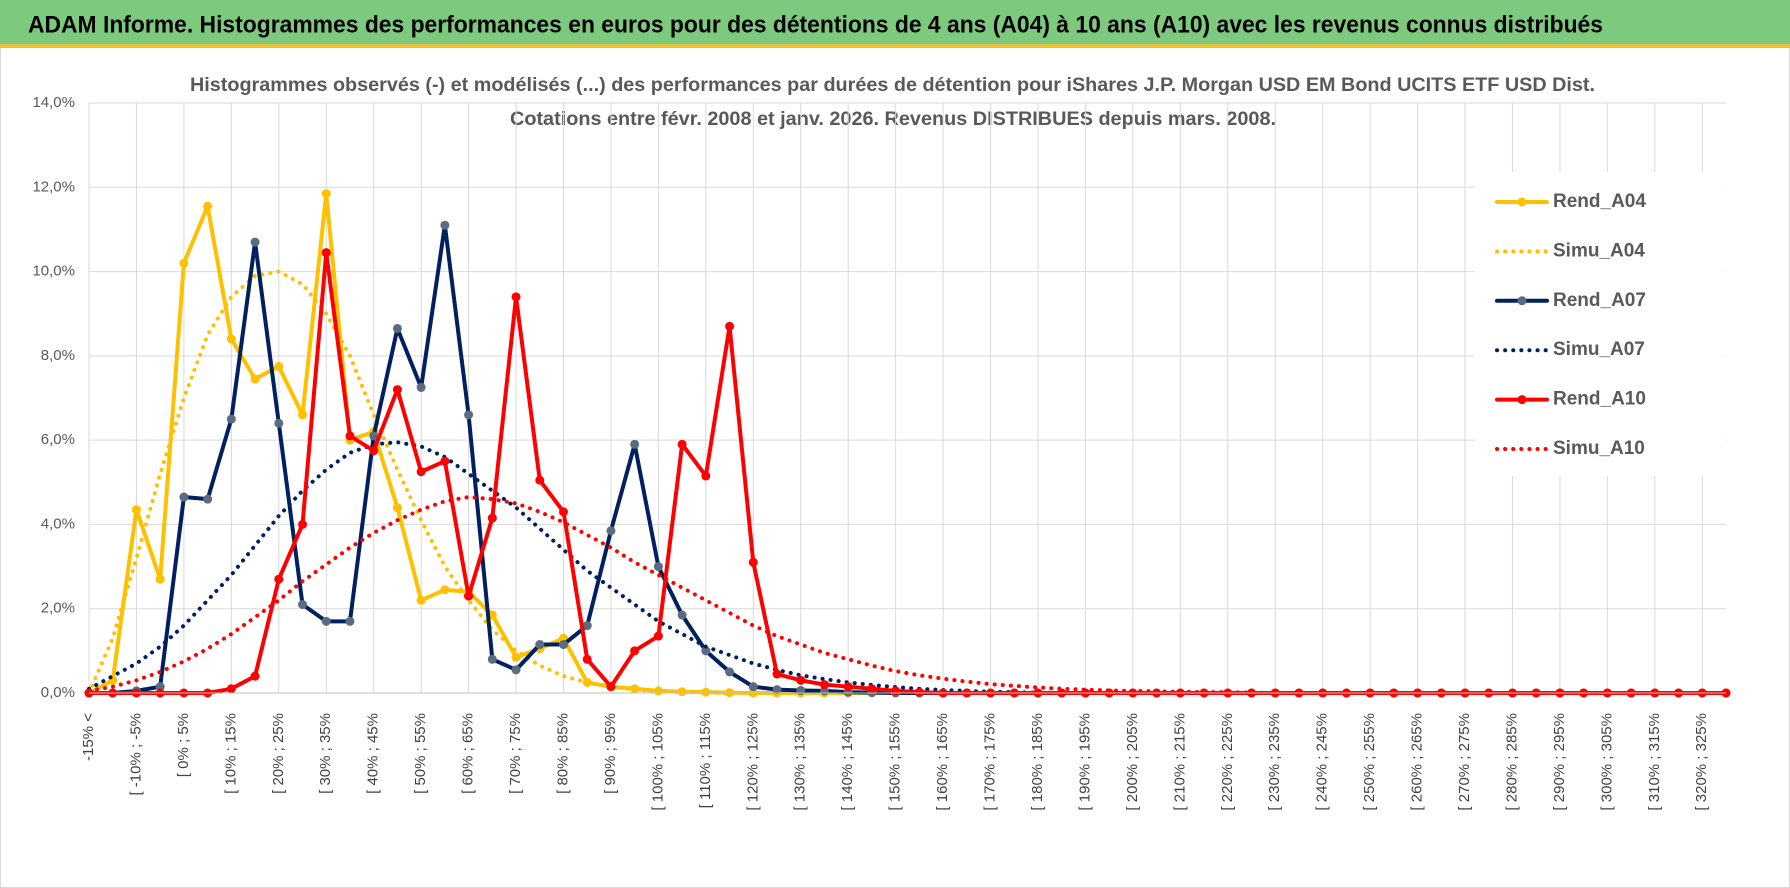 Image resolution: width=1790 pixels, height=888 pixels. What do you see at coordinates (1599, 201) in the screenshot?
I see `legend-label: Rend_A04` at bounding box center [1599, 201].